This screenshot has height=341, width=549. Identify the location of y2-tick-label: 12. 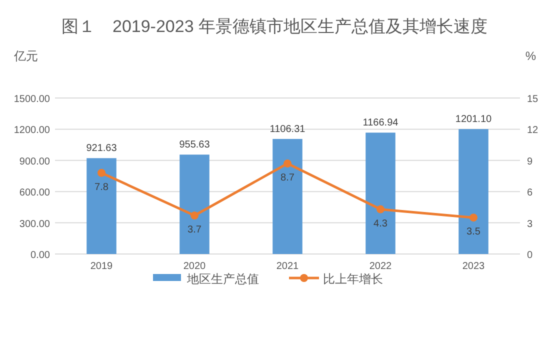
(533, 130).